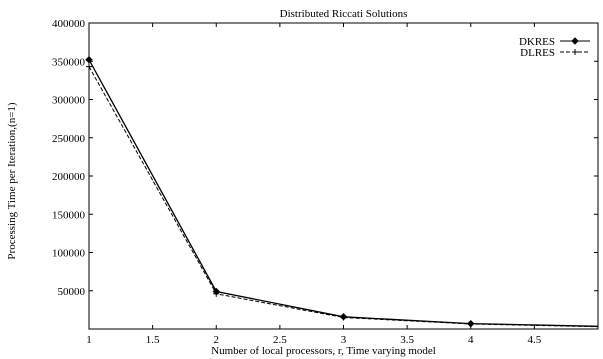 Image resolution: width=603 pixels, height=359 pixels. I want to click on x-tick-label: 2, so click(217, 340).